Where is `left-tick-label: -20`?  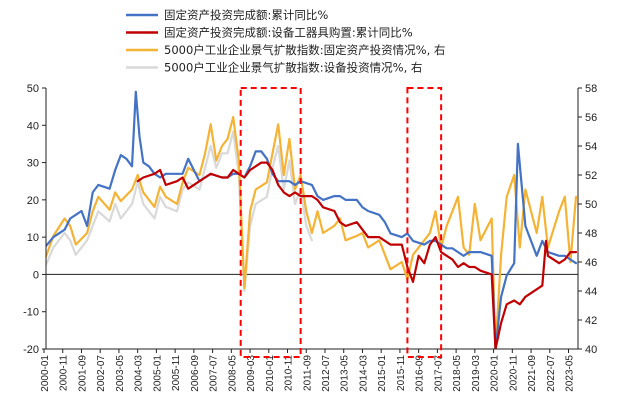 left-tick-label: -20 is located at coordinates (31, 350).